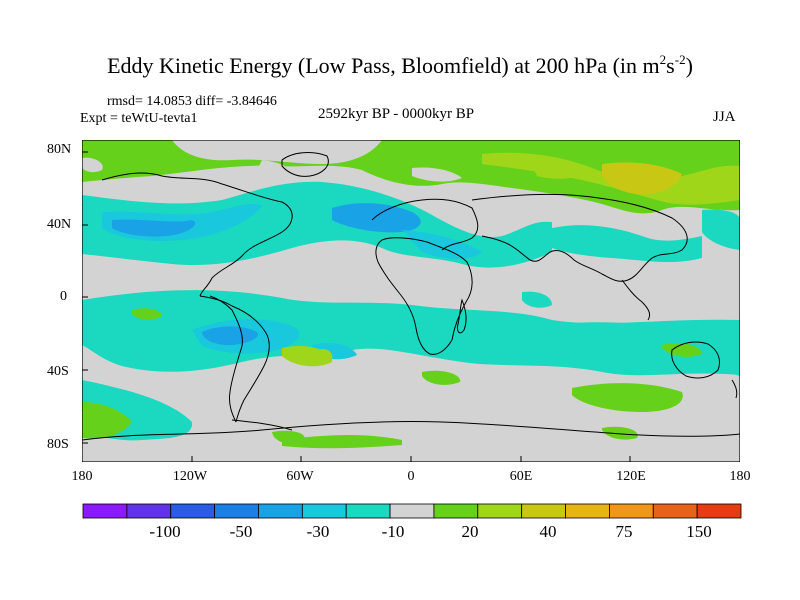  I want to click on lon-label-120e: 120E, so click(631, 476).